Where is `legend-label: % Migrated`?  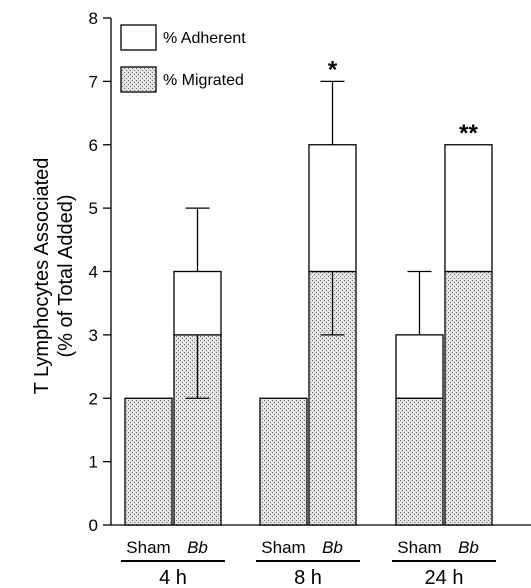
legend-label: % Migrated is located at coordinates (203, 80).